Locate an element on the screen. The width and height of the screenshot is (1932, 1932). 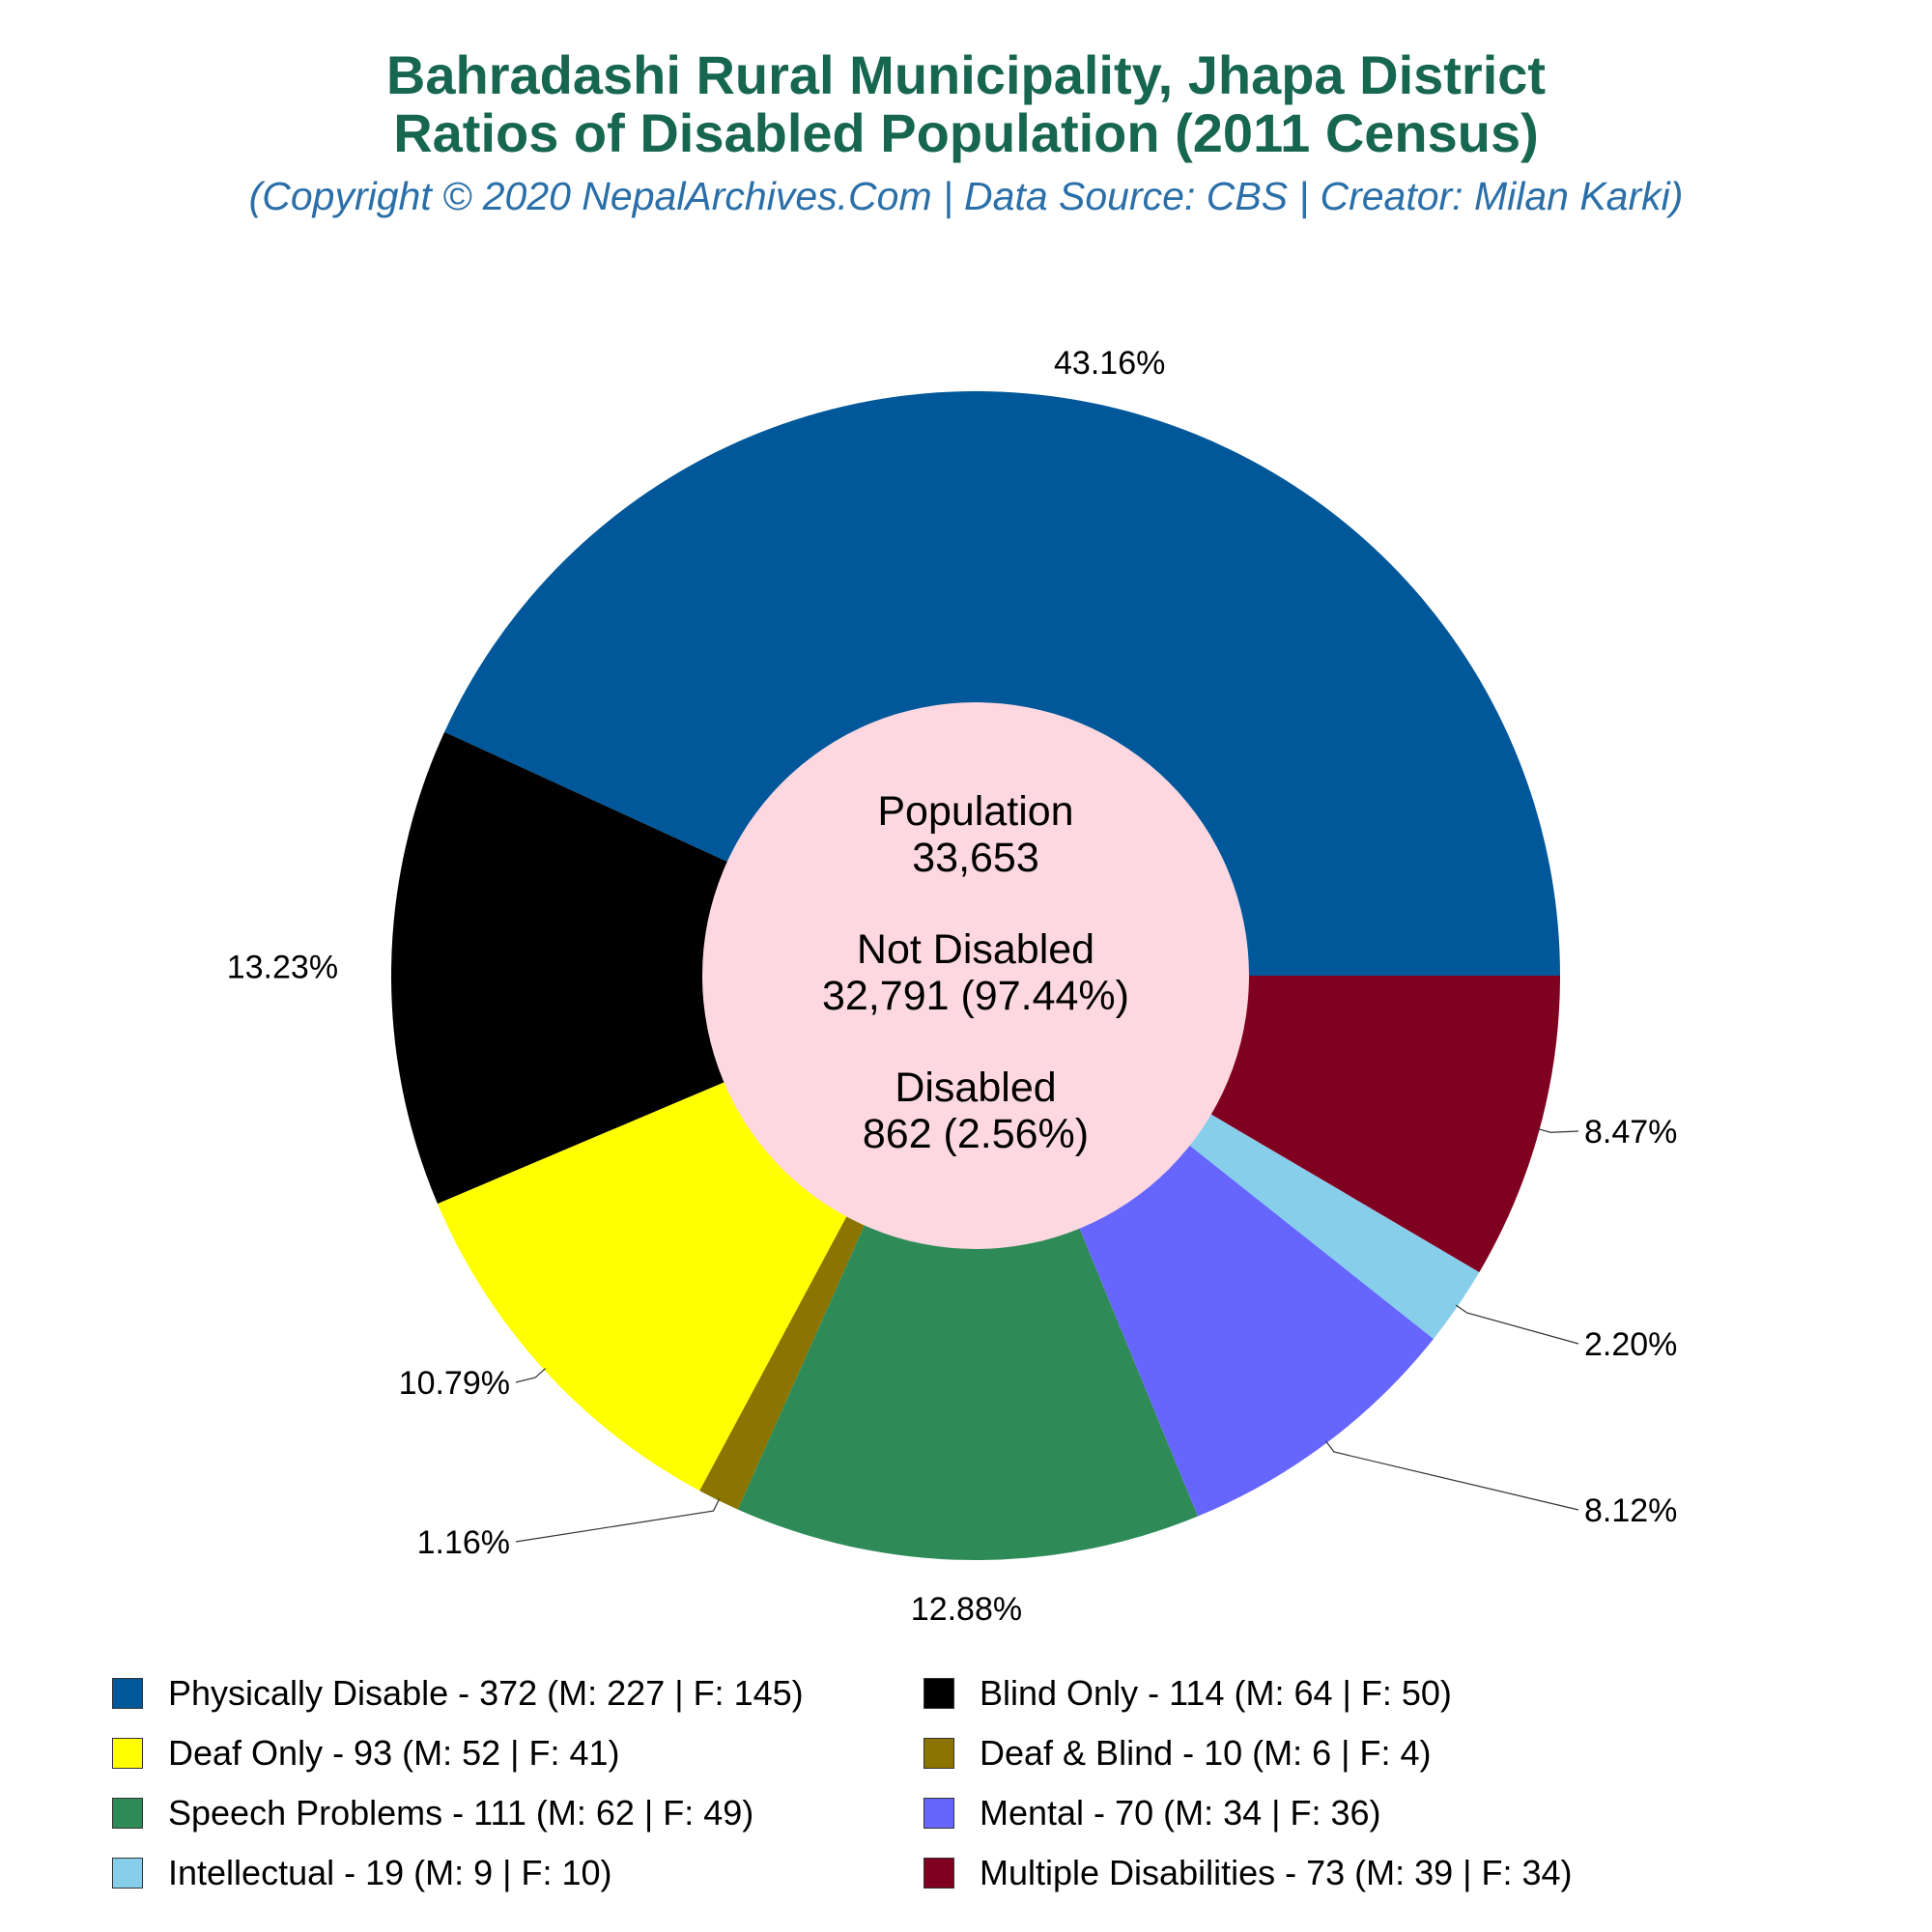
slice-percent-label: 12.88% is located at coordinates (966, 1609).